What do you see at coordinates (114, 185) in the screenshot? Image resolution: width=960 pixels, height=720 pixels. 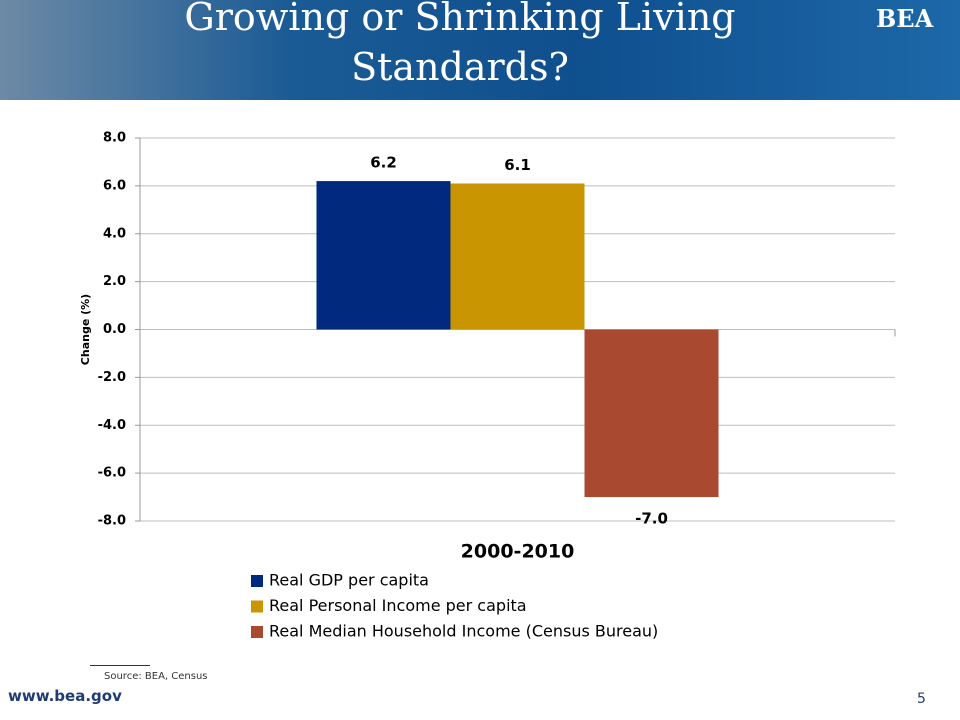 I see `y-tick-label: 6.0` at bounding box center [114, 185].